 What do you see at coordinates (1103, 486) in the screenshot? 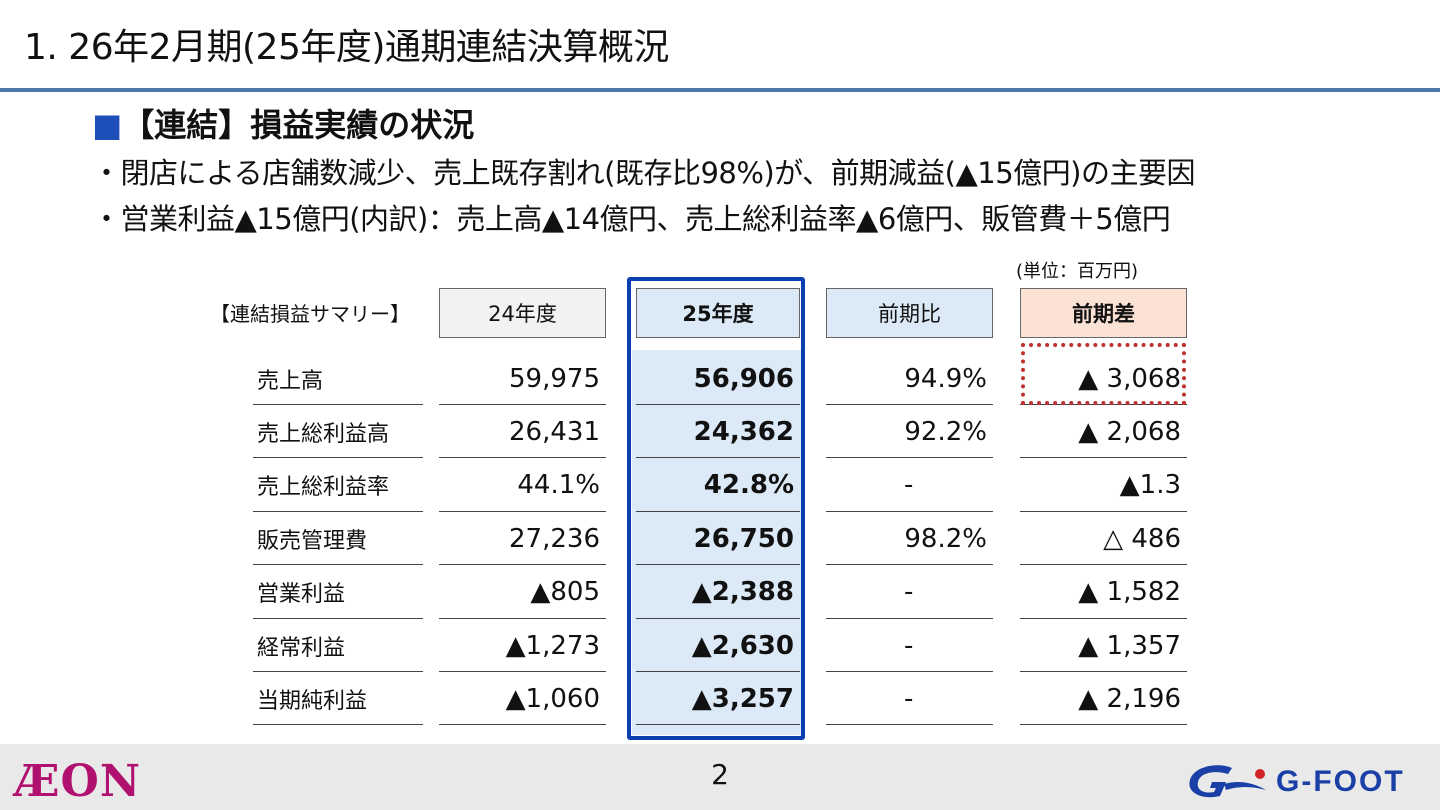
I see `cell-yoy-diff: ▲1.3` at bounding box center [1103, 486].